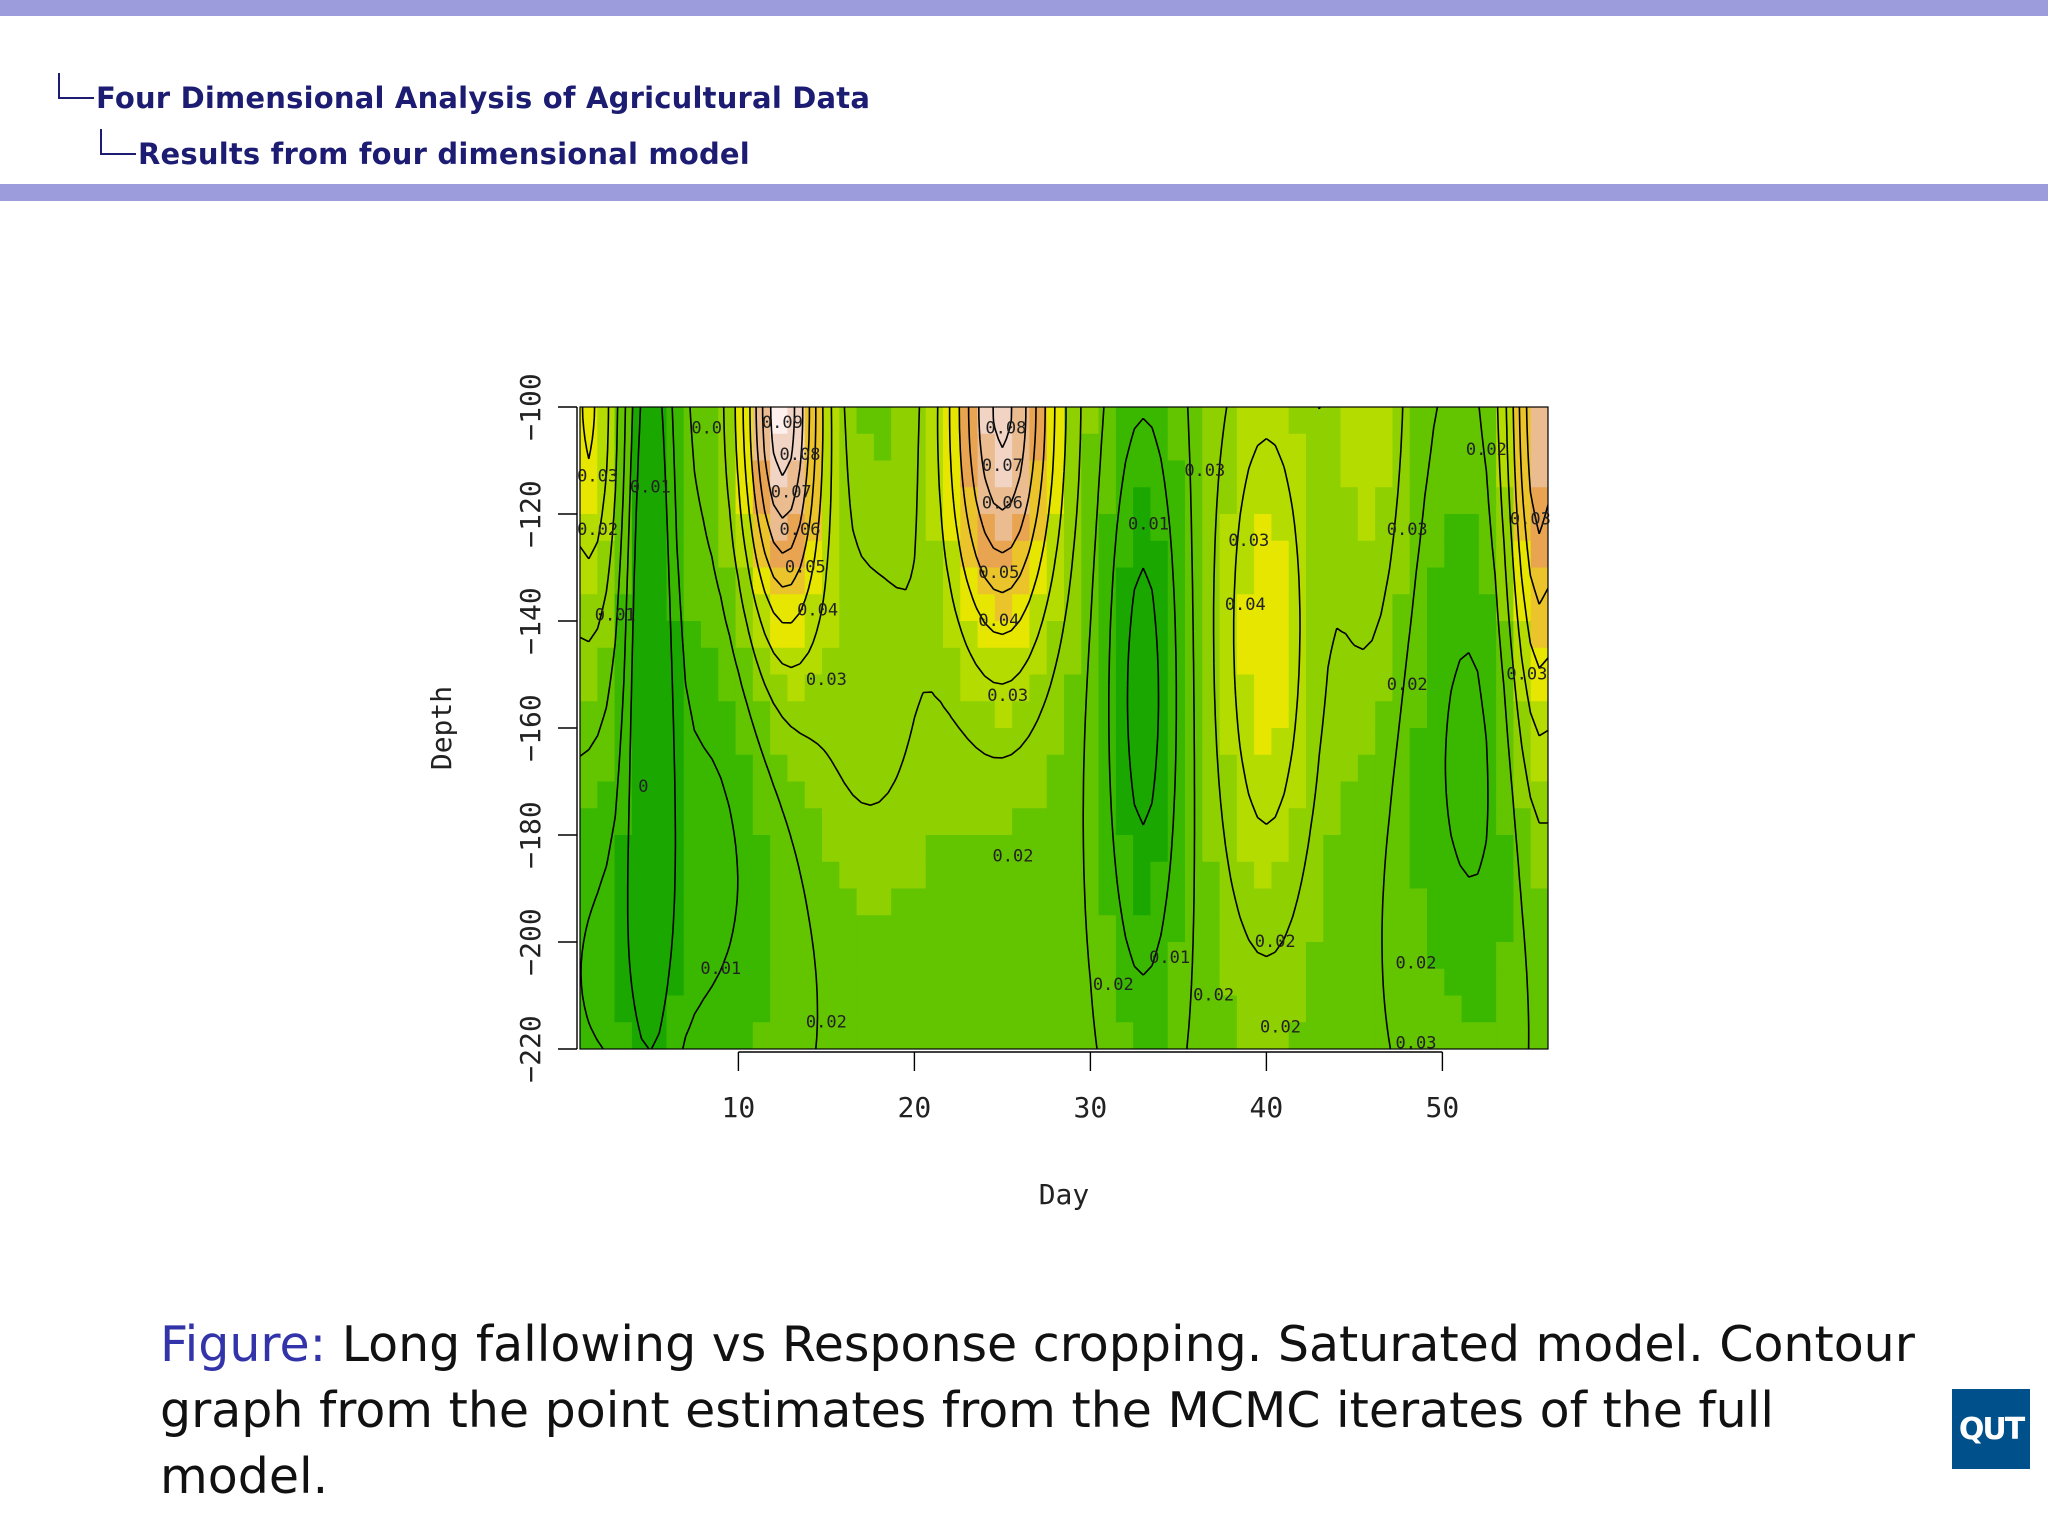 The image size is (2048, 1536). What do you see at coordinates (444, 154) in the screenshot?
I see `subsection-title: Results from four dimensional model` at bounding box center [444, 154].